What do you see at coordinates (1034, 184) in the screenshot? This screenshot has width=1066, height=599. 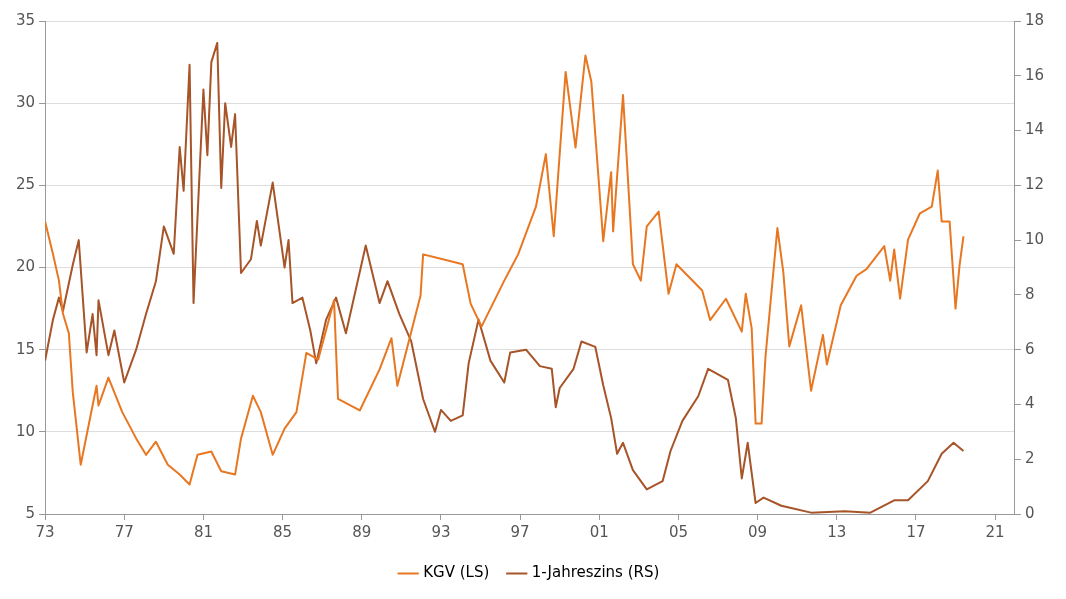 I see `y2-tick-label: 12` at bounding box center [1034, 184].